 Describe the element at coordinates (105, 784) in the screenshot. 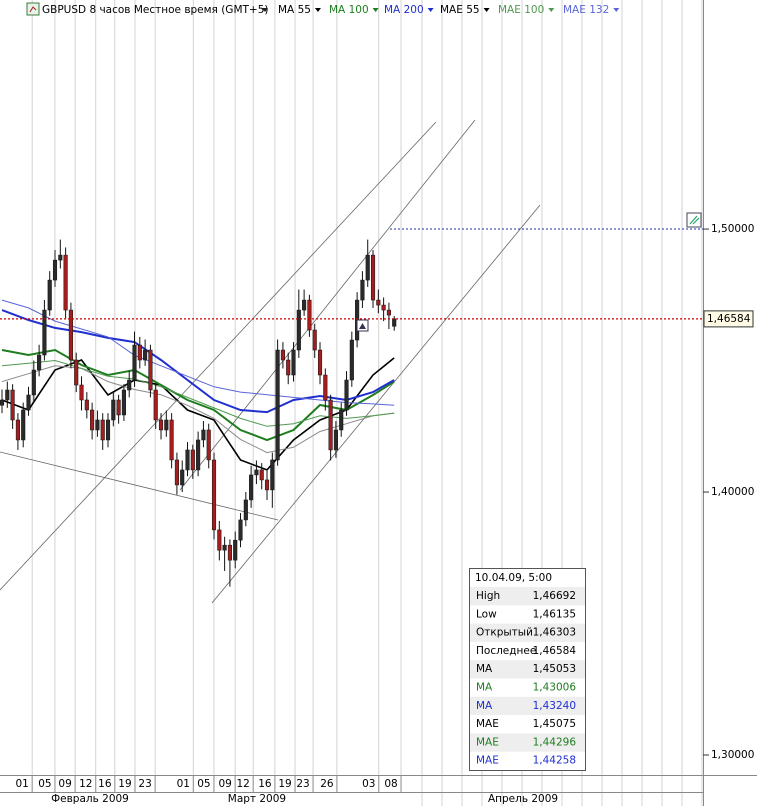

I see `x-tick-label: 16` at that location.